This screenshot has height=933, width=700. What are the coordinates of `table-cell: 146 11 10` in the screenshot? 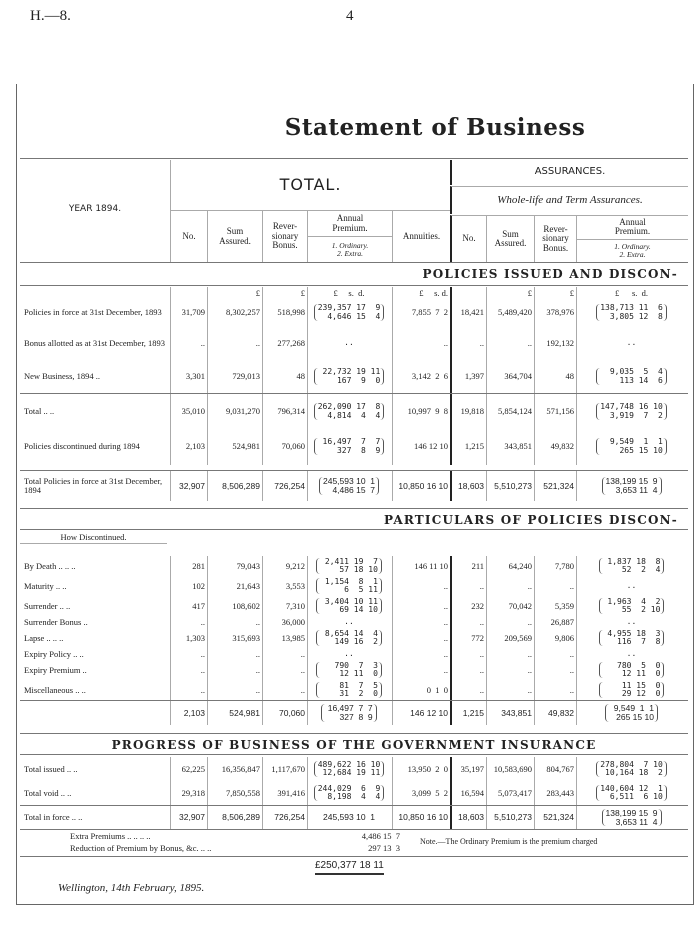 It's located at (421, 566).